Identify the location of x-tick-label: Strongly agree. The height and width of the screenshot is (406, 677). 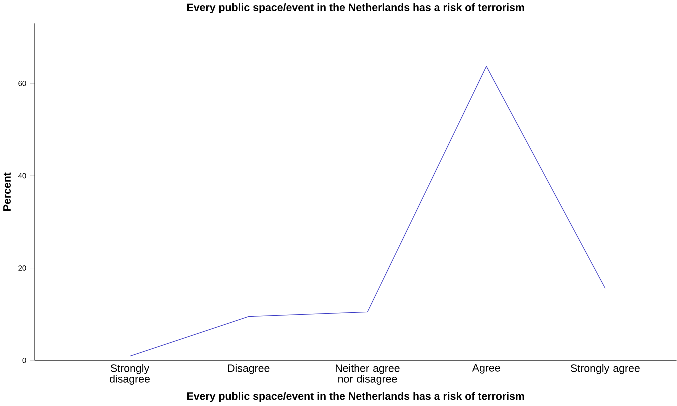
(605, 369).